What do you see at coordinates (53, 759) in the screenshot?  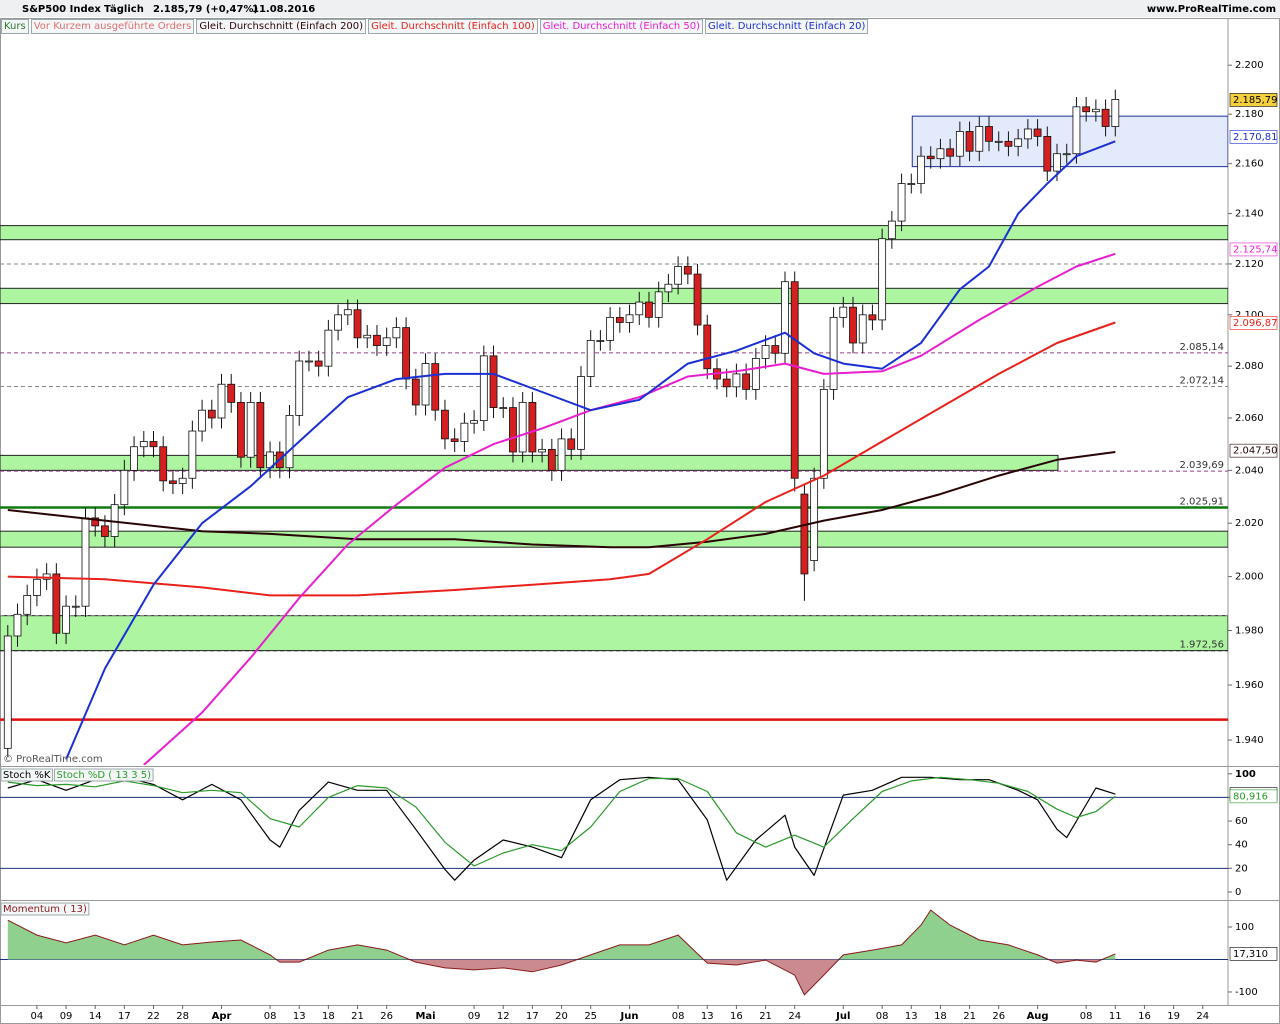 I see `watermark: © ProRealTime.com` at bounding box center [53, 759].